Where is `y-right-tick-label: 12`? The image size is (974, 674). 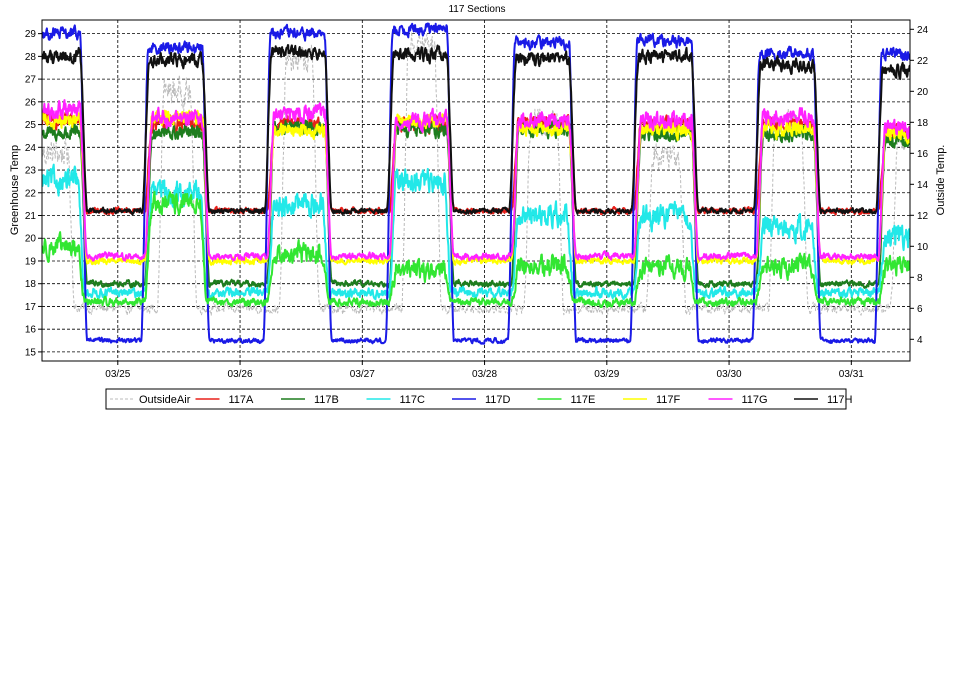
y-right-tick-label: 12 is located at coordinates (923, 216).